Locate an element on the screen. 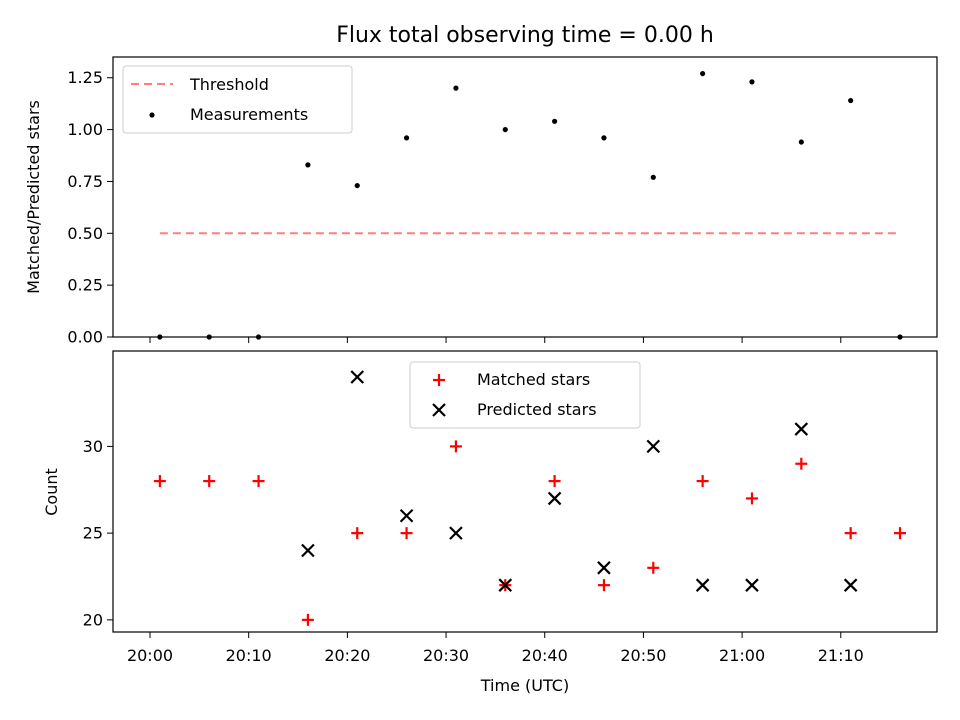 The image size is (960, 720). top-y-ticks: 0.00 0.25 0.50 0.75 1.00 1.25 is located at coordinates (90, 207).